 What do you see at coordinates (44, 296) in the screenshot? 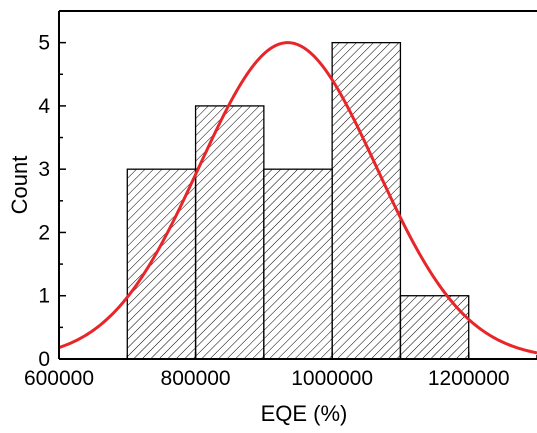
I see `y-tick-label: 1` at bounding box center [44, 296].